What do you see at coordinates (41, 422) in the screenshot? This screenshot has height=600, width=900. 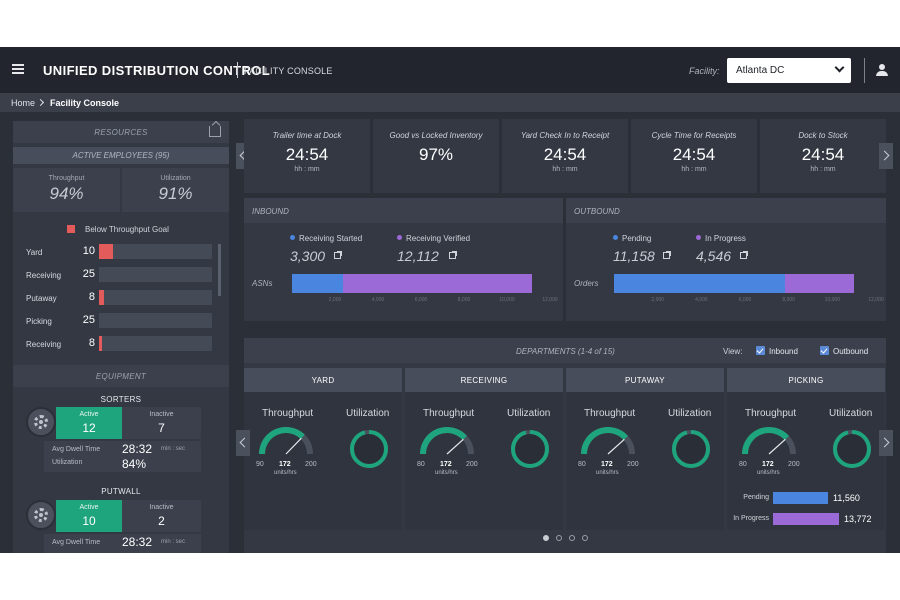 I see `gear-icon` at bounding box center [41, 422].